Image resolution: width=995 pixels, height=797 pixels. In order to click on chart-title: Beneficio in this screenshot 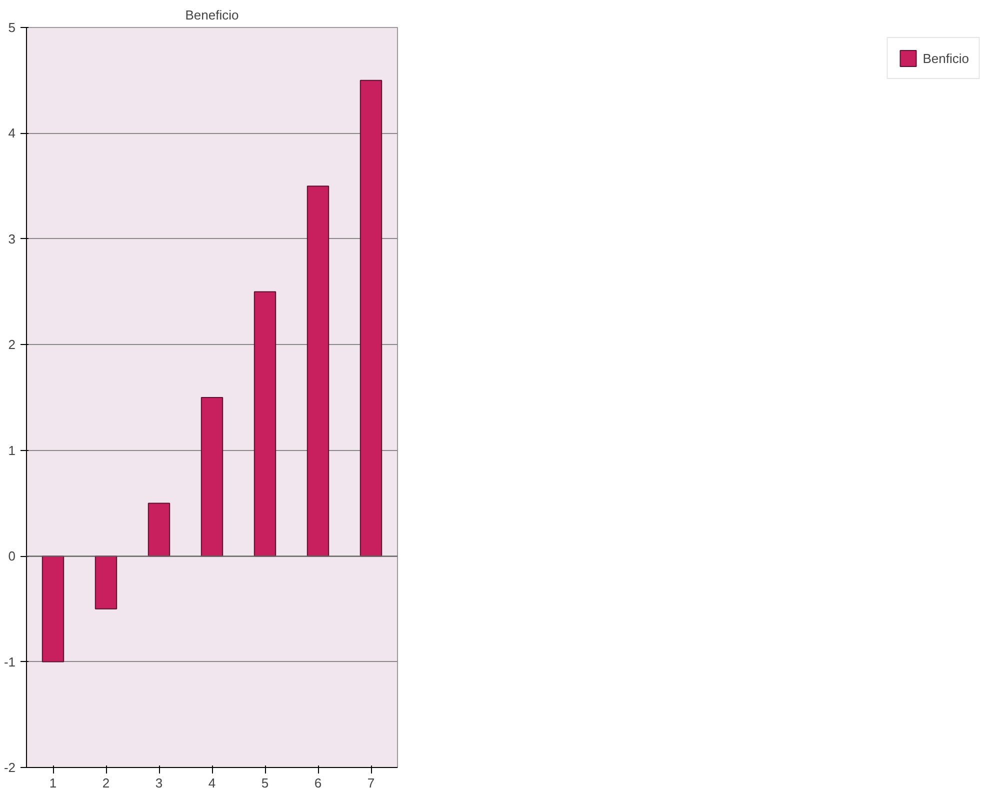, I will do `click(212, 15)`.